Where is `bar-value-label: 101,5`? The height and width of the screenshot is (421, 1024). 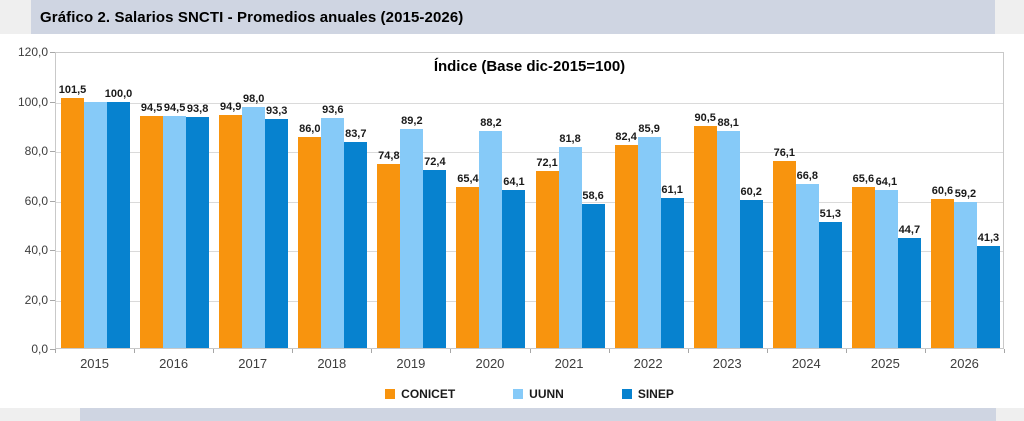 bar-value-label: 101,5 is located at coordinates (72, 90).